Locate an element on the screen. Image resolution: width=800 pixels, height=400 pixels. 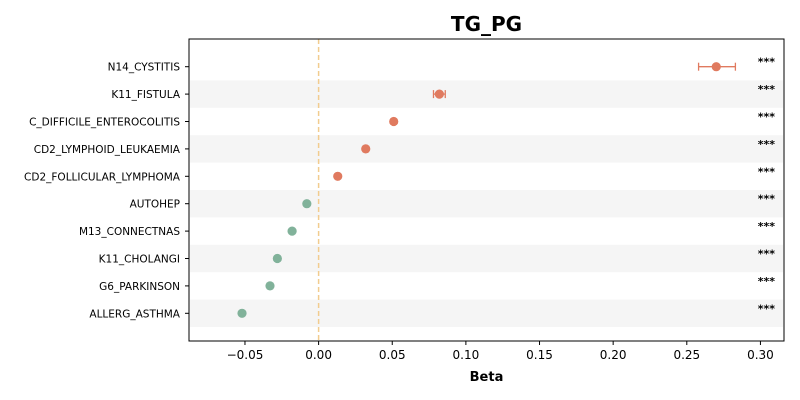
y-tick-label: ALLERG_ASTHMA is located at coordinates (134, 314).